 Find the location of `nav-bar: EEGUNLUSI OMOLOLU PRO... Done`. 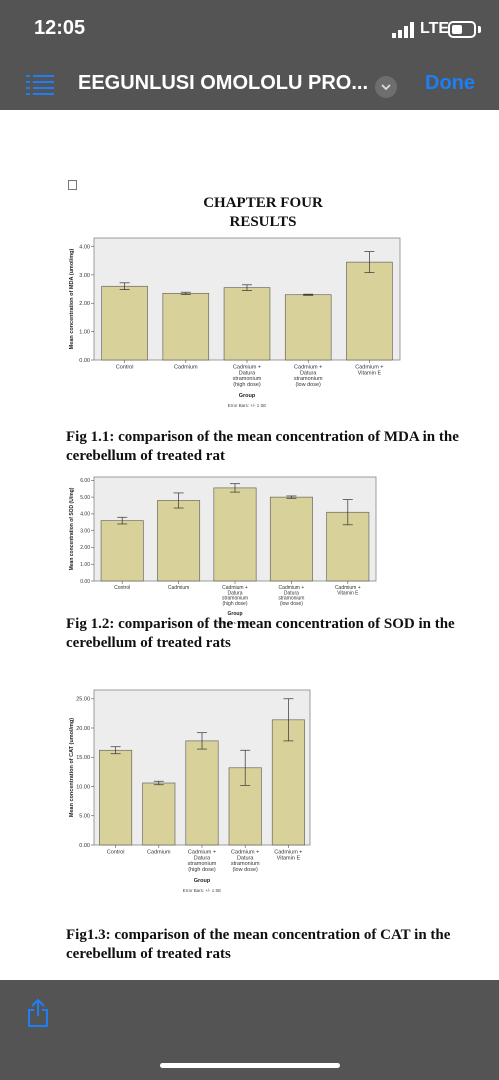

nav-bar: EEGUNLUSI OMOLOLU PRO... Done is located at coordinates (249, 85).